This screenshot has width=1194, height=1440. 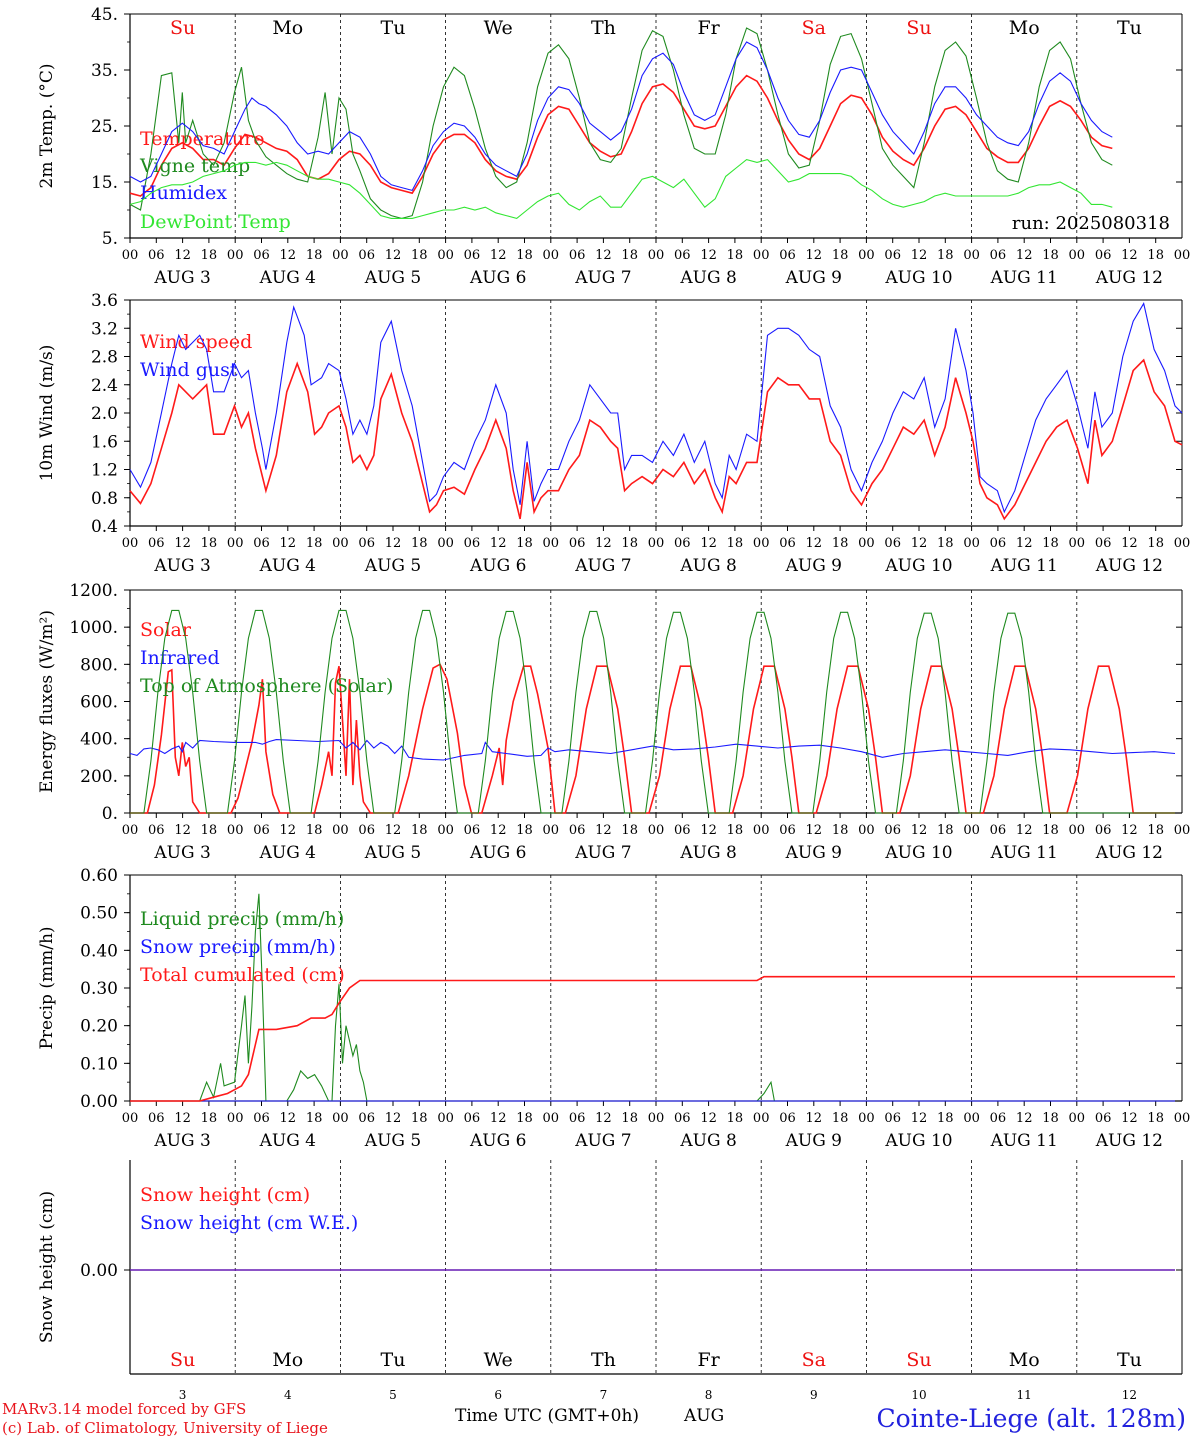 What do you see at coordinates (652, 750) in the screenshot?
I see `series-line-infrared` at bounding box center [652, 750].